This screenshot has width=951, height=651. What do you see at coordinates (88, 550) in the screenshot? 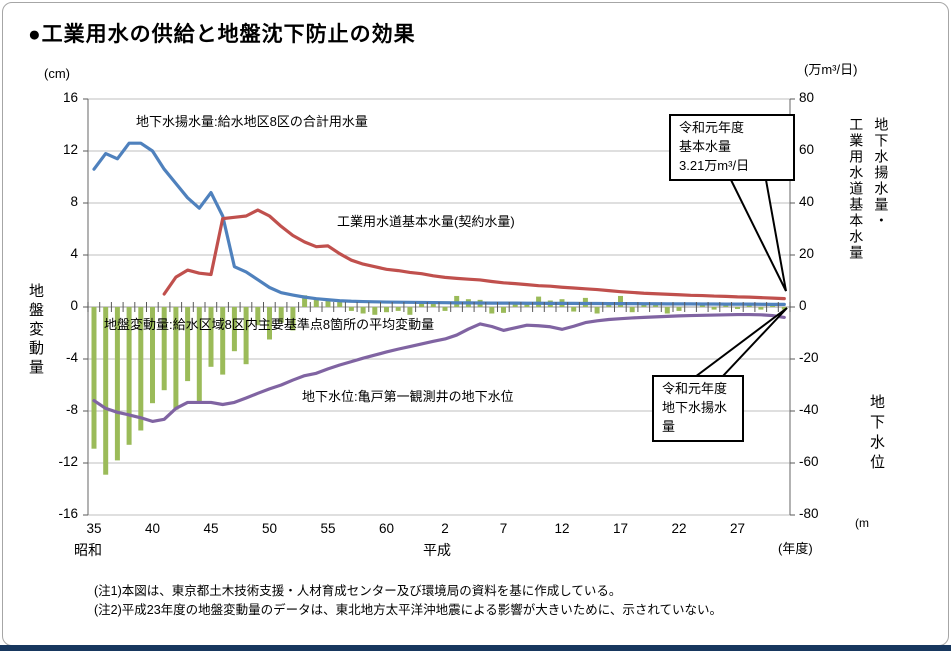
I see `era-label-showa: 昭和` at bounding box center [88, 550].